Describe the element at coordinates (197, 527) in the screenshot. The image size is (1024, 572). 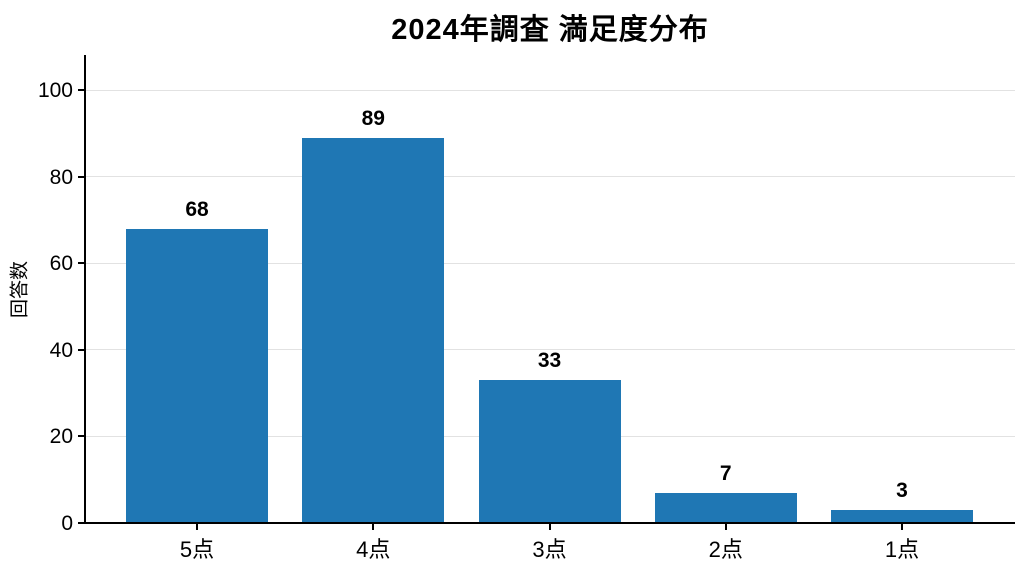
I see `x-tick-mark-5点` at that location.